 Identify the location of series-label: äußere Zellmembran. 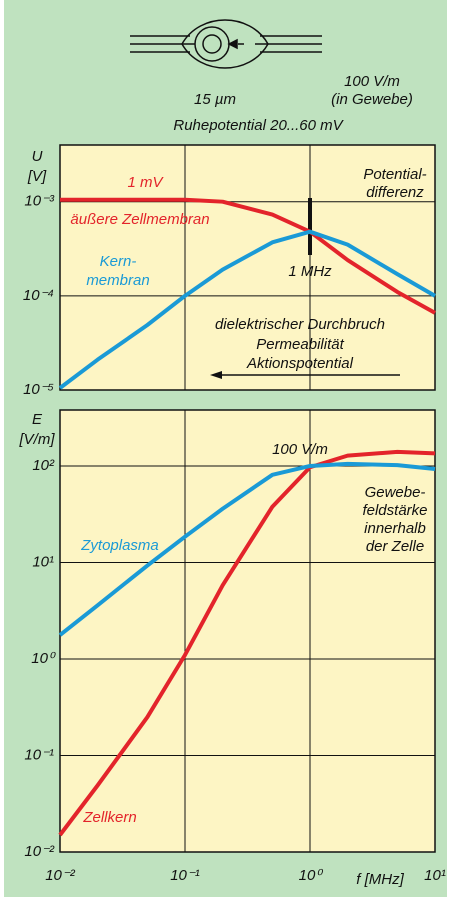
(139, 219).